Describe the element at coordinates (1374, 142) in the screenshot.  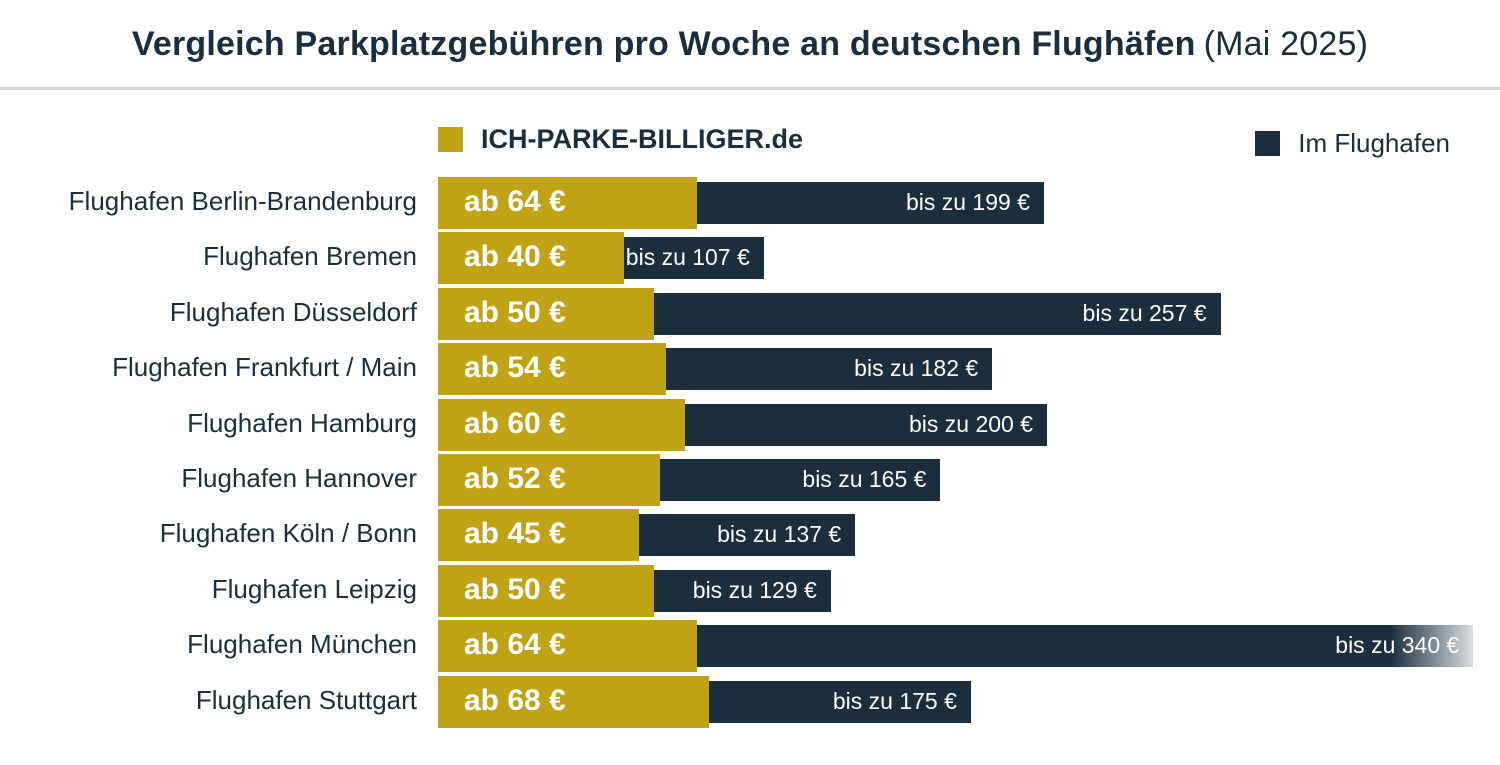
I see `legend-airport-label: Im Flughafen` at that location.